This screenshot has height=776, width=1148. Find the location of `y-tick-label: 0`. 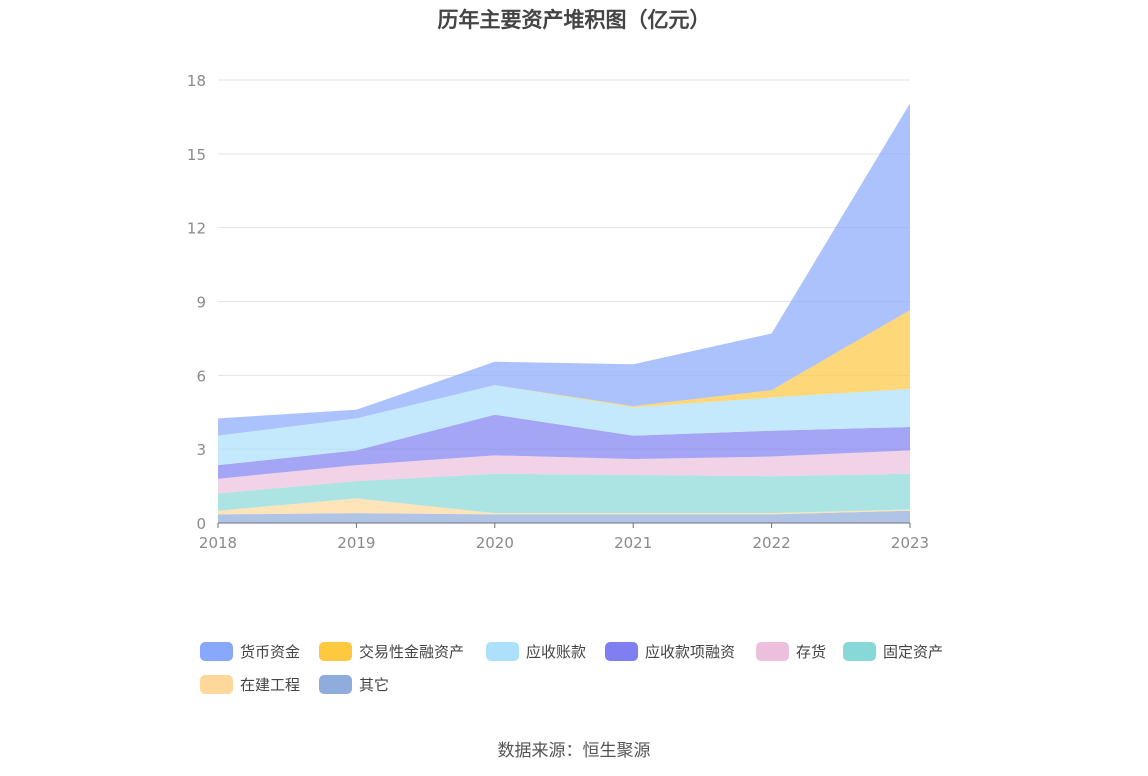

y-tick-label: 0 is located at coordinates (201, 524).